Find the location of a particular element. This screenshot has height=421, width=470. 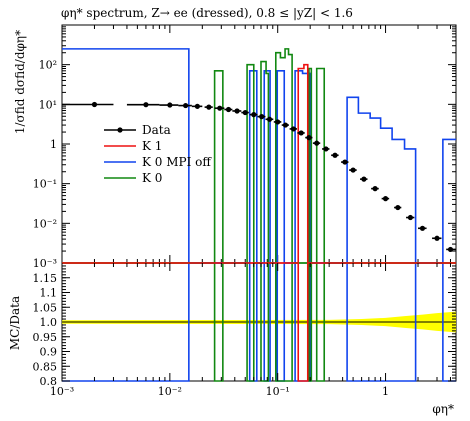

legend-label-data: Data is located at coordinates (156, 130).